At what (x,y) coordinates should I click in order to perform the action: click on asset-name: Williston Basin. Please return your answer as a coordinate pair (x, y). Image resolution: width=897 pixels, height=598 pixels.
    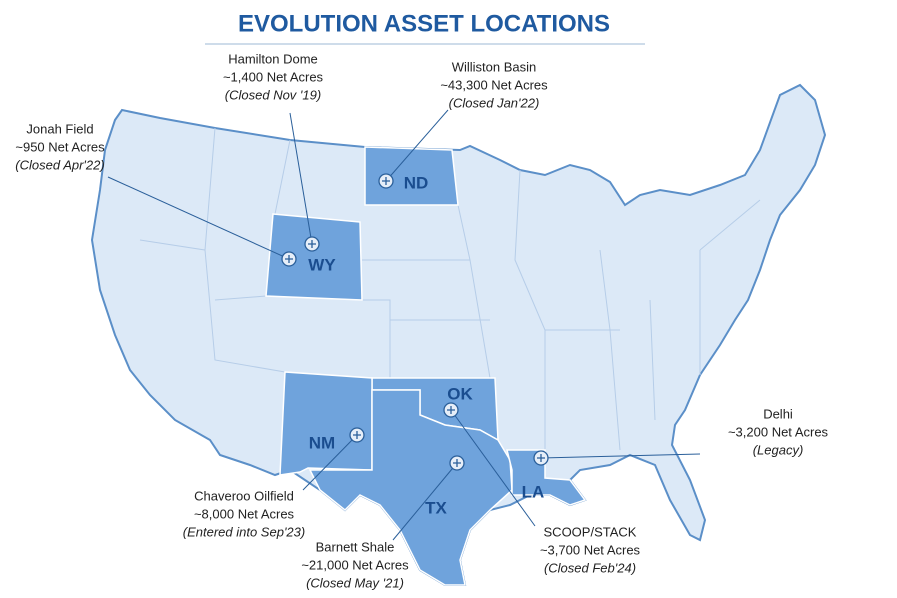
    Looking at the image, I should click on (494, 66).